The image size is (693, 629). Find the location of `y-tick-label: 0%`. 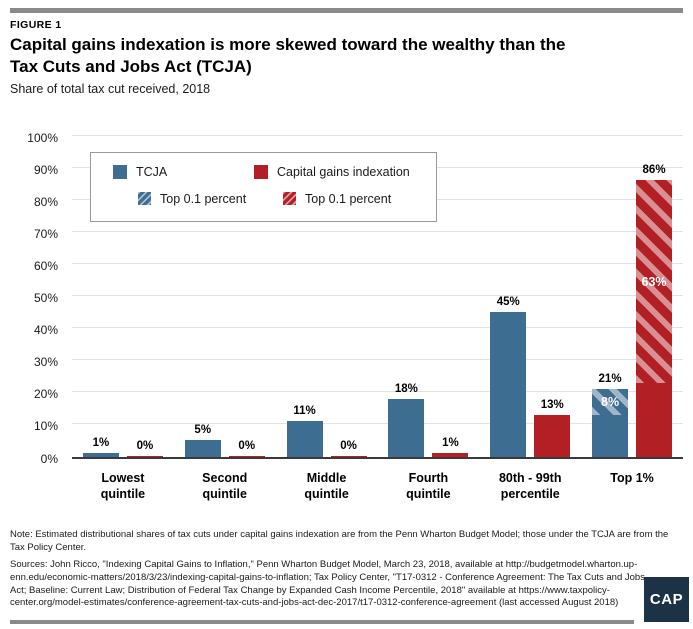

y-tick-label: 0% is located at coordinates (49, 458).